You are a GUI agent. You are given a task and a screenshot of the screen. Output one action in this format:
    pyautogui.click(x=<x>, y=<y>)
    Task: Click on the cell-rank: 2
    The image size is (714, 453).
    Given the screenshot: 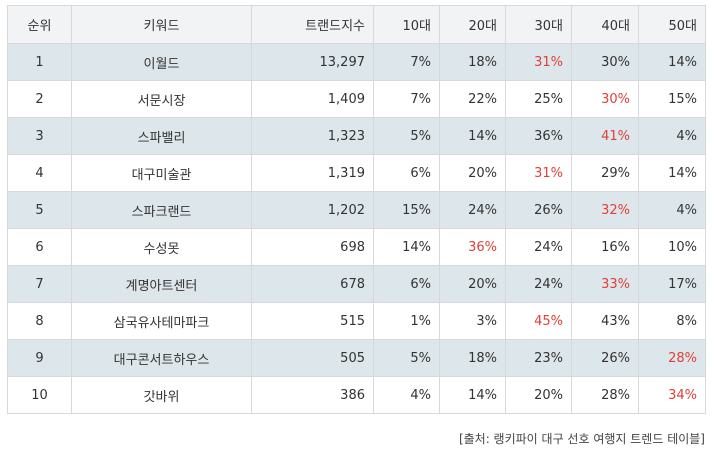 What is the action you would take?
    pyautogui.click(x=39, y=99)
    